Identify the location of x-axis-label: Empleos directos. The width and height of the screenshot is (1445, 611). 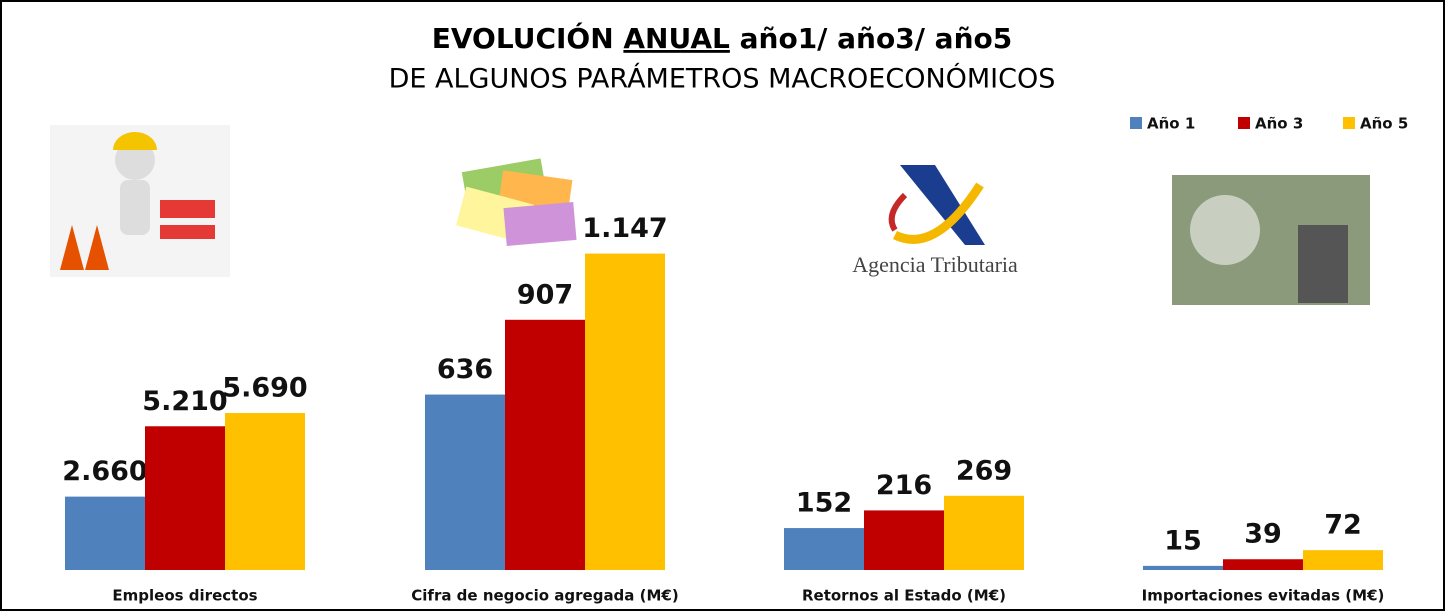
(184, 596).